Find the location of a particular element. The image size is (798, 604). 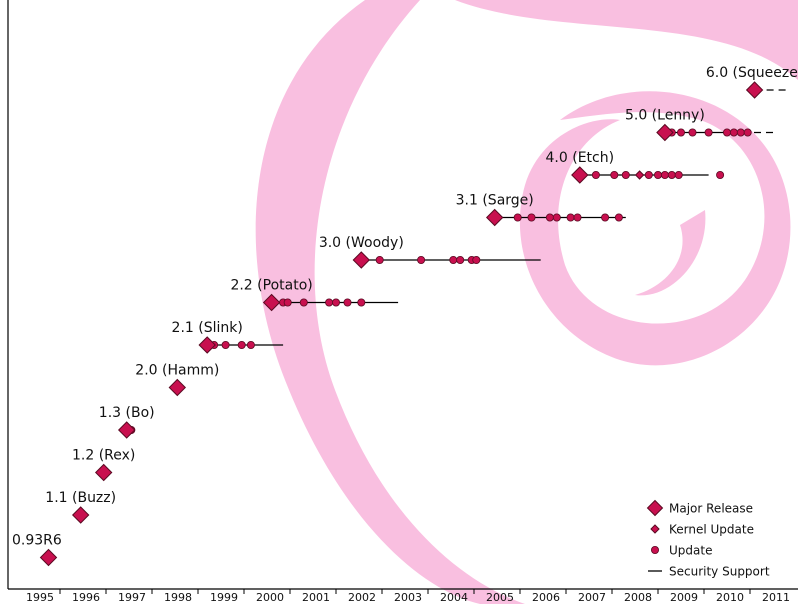

x-tick-label: 2006 is located at coordinates (546, 597).